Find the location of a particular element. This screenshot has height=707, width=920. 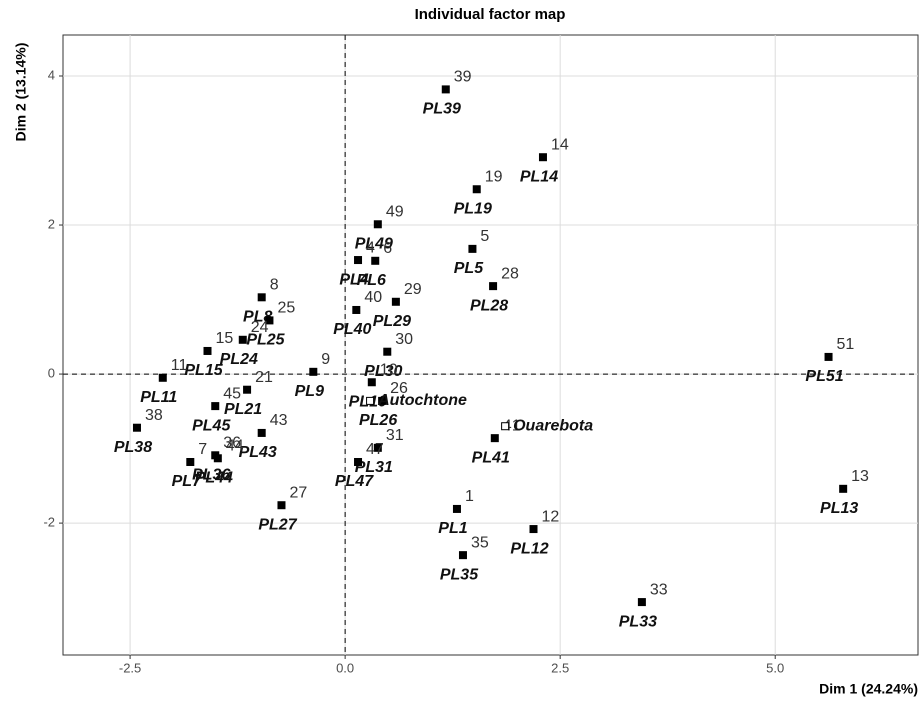

point-number: 45 is located at coordinates (232, 393).